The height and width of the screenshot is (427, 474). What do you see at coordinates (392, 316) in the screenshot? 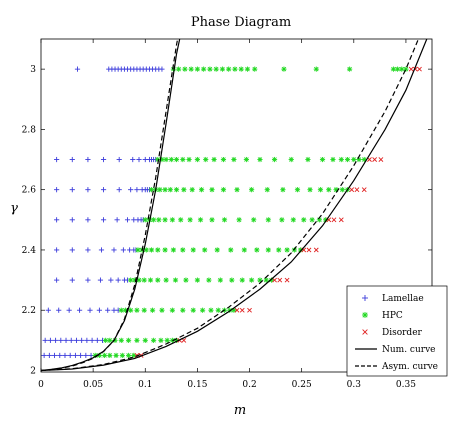
I see `legend-label: HPC` at bounding box center [392, 316].